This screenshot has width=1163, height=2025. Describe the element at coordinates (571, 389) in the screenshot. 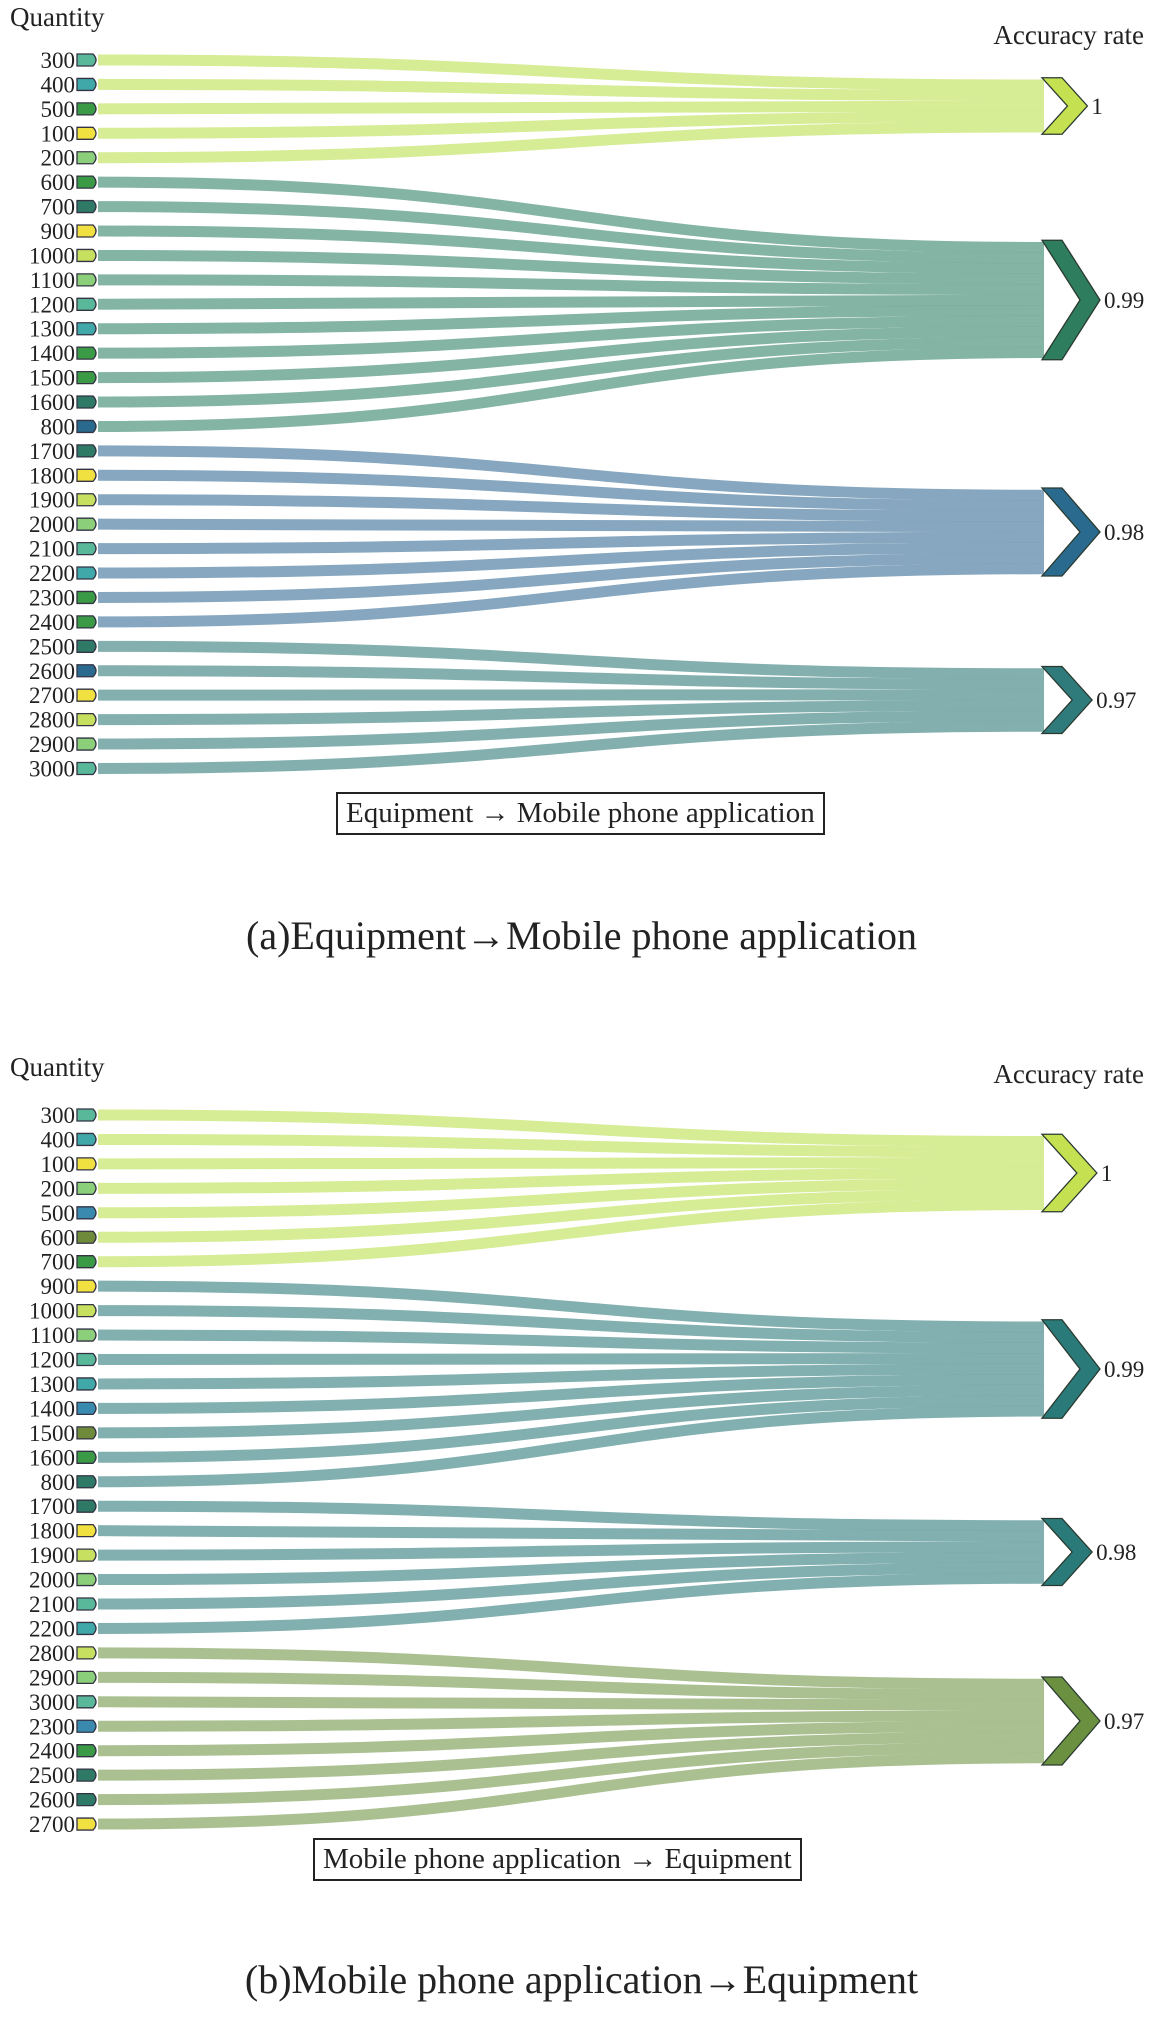

I see `link-800-to-0.99` at that location.